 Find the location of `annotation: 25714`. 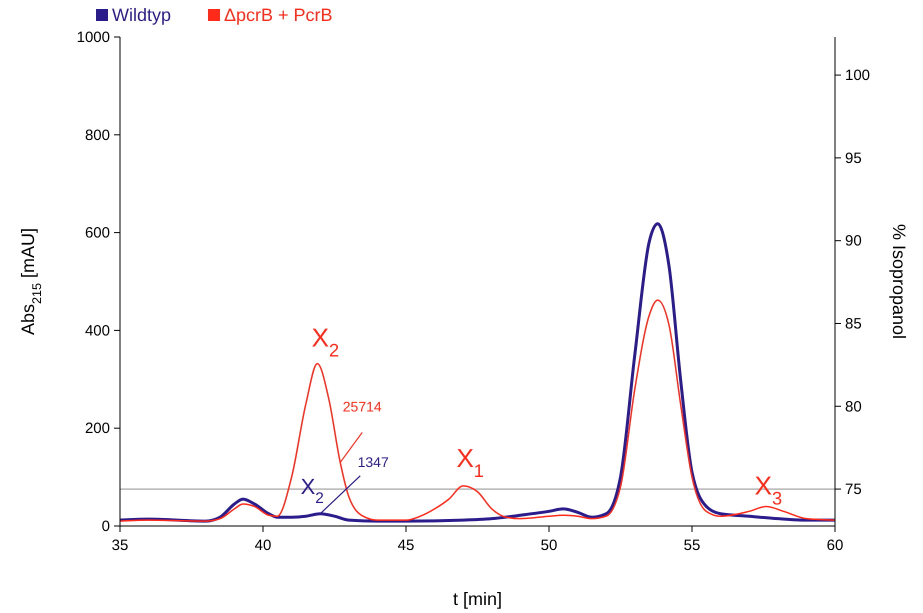

annotation: 25714 is located at coordinates (362, 406).